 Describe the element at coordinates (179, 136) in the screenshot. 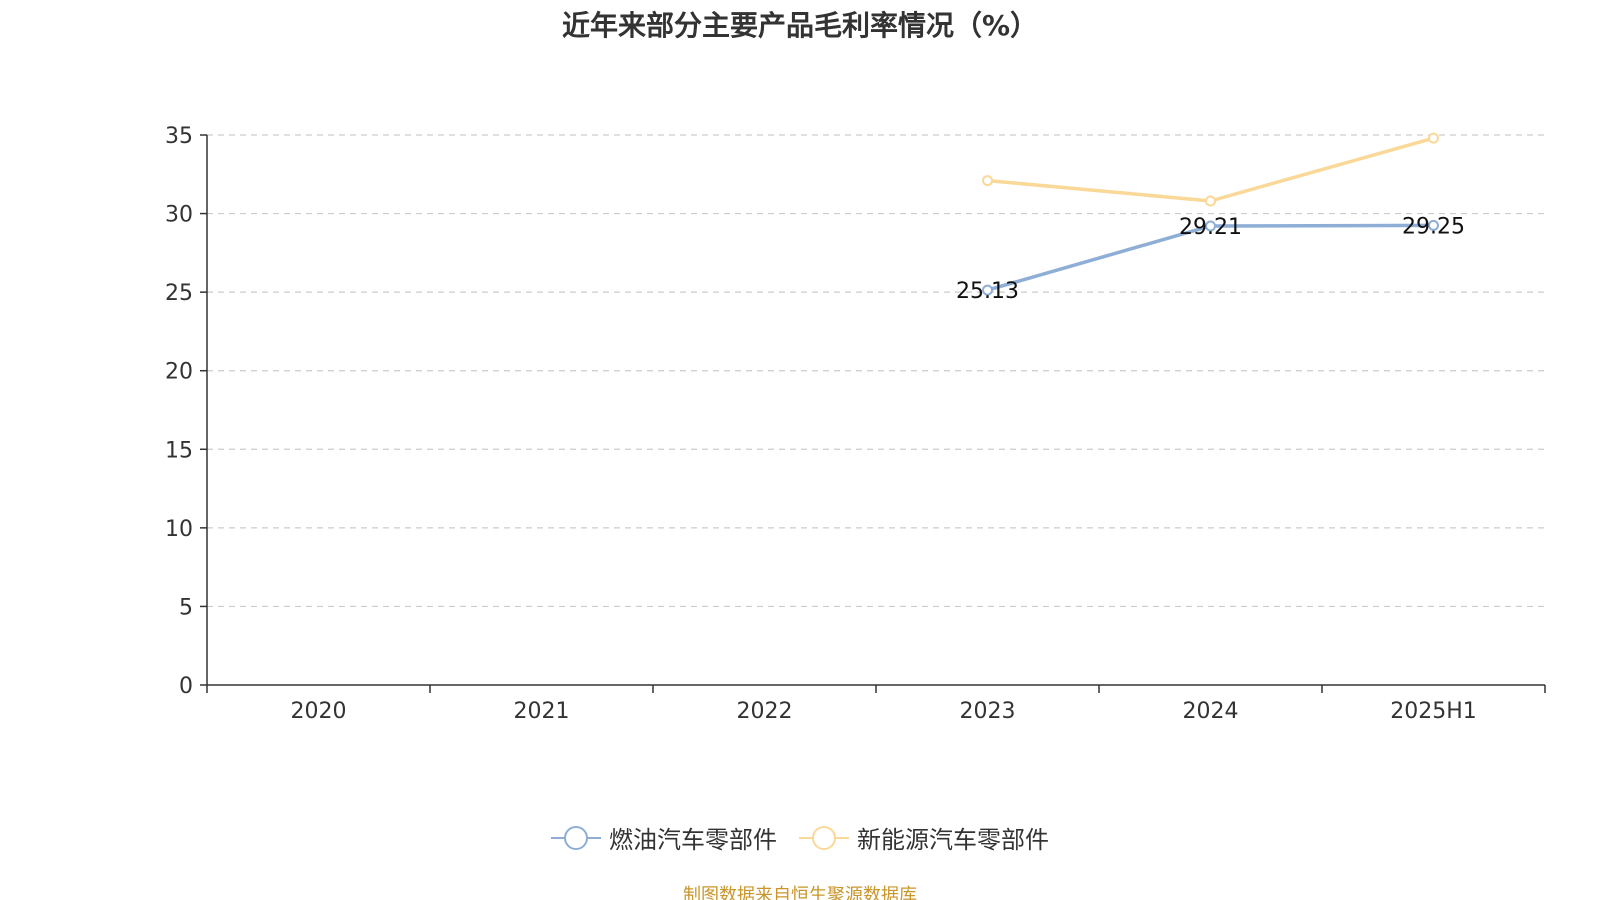

I see `y-tick-label: 35` at that location.